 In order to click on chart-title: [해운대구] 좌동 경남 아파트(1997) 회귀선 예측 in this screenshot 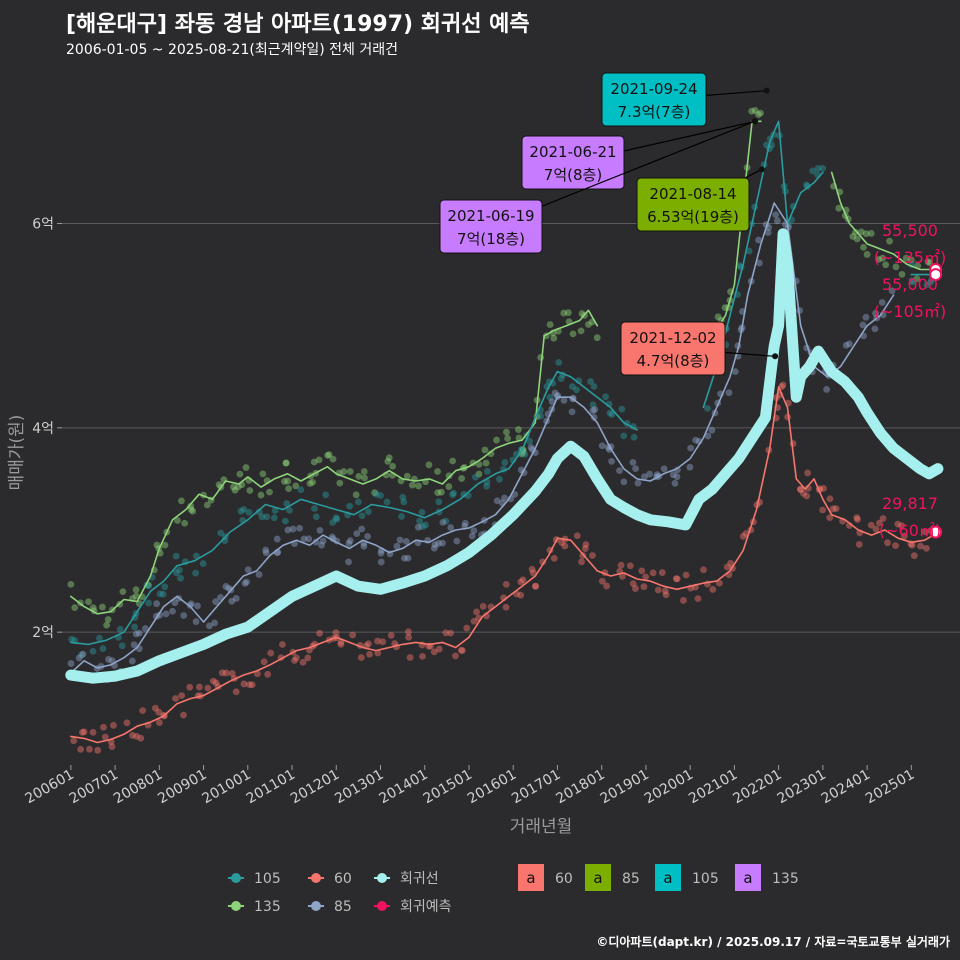, I will do `click(298, 24)`.